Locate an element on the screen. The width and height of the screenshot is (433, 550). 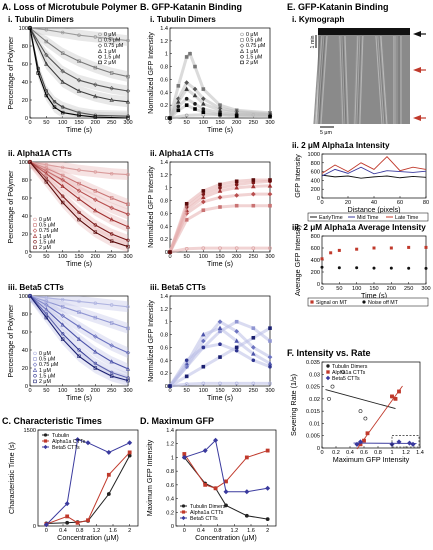
heading-Biii: iii. Beta5 CTTs is located at coordinates (178, 287).